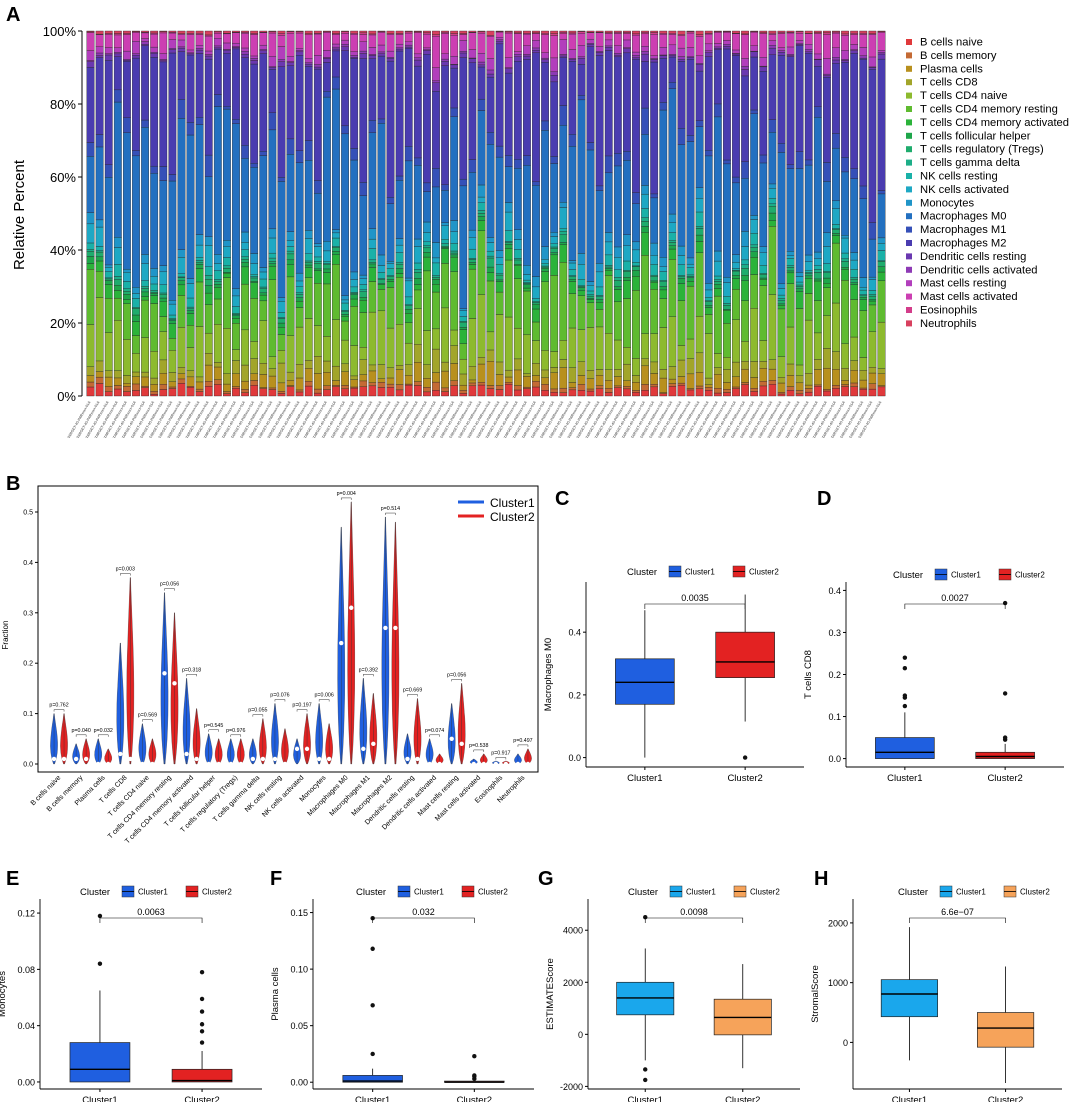 The width and height of the screenshot is (1072, 1102). What do you see at coordinates (742, 1098) in the screenshot?
I see `xtick-label: Cluster2` at bounding box center [742, 1098].